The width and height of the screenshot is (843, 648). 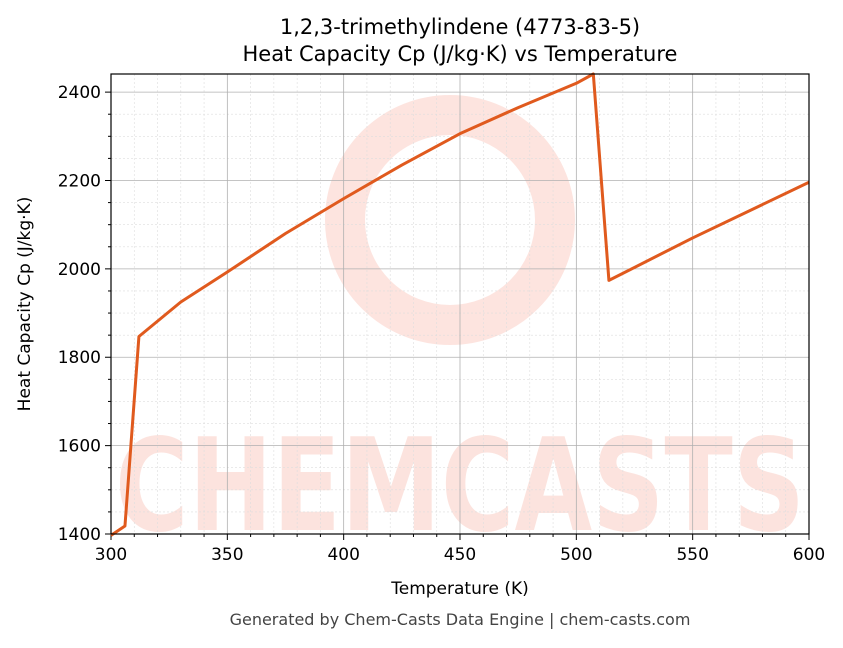 What do you see at coordinates (460, 54) in the screenshot?
I see `chart-subtitle: Heat Capacity Cp (J/kg·K) vs Temperature` at bounding box center [460, 54].